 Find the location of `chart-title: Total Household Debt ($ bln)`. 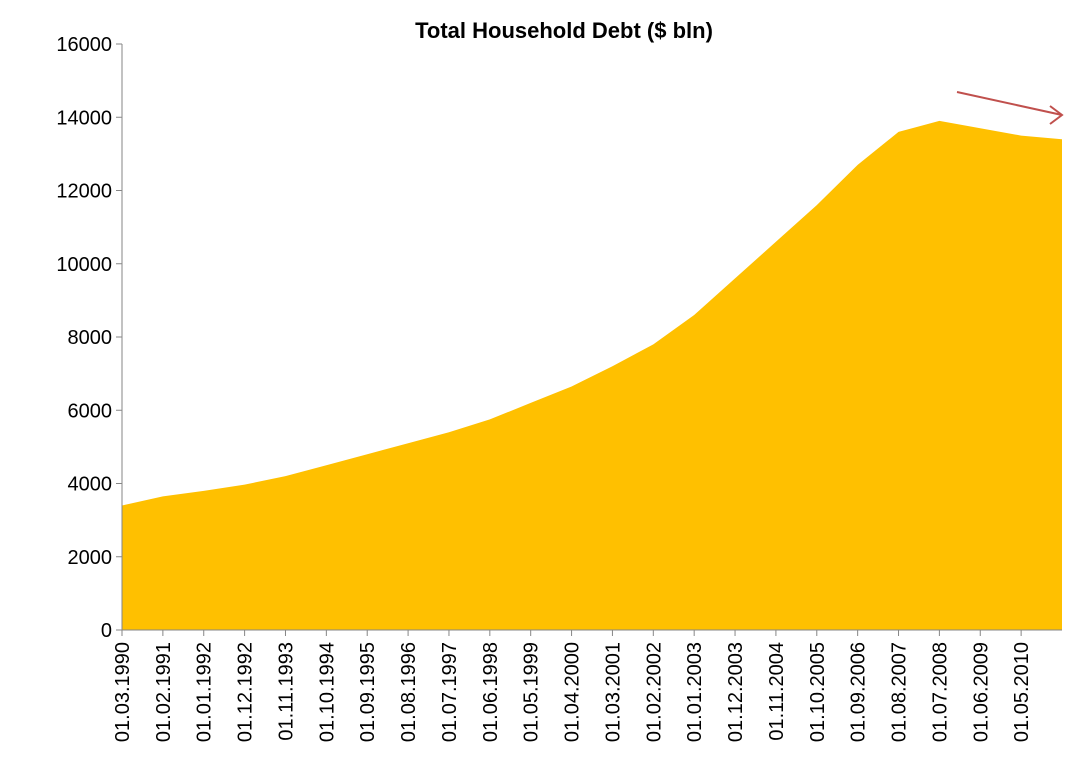

chart-title: Total Household Debt ($ bln) is located at coordinates (564, 30).